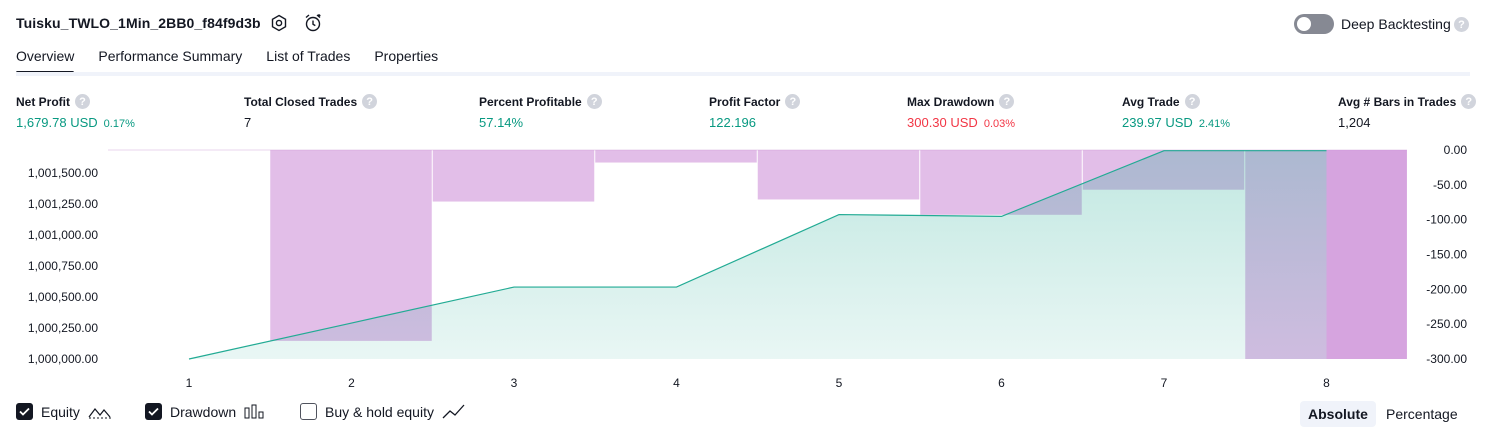  What do you see at coordinates (1446, 359) in the screenshot?
I see `right-axis-tick: -300.00` at bounding box center [1446, 359].